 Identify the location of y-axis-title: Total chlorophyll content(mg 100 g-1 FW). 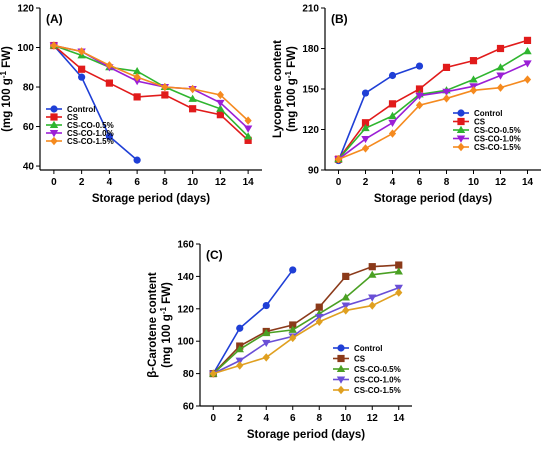
(6, 89).